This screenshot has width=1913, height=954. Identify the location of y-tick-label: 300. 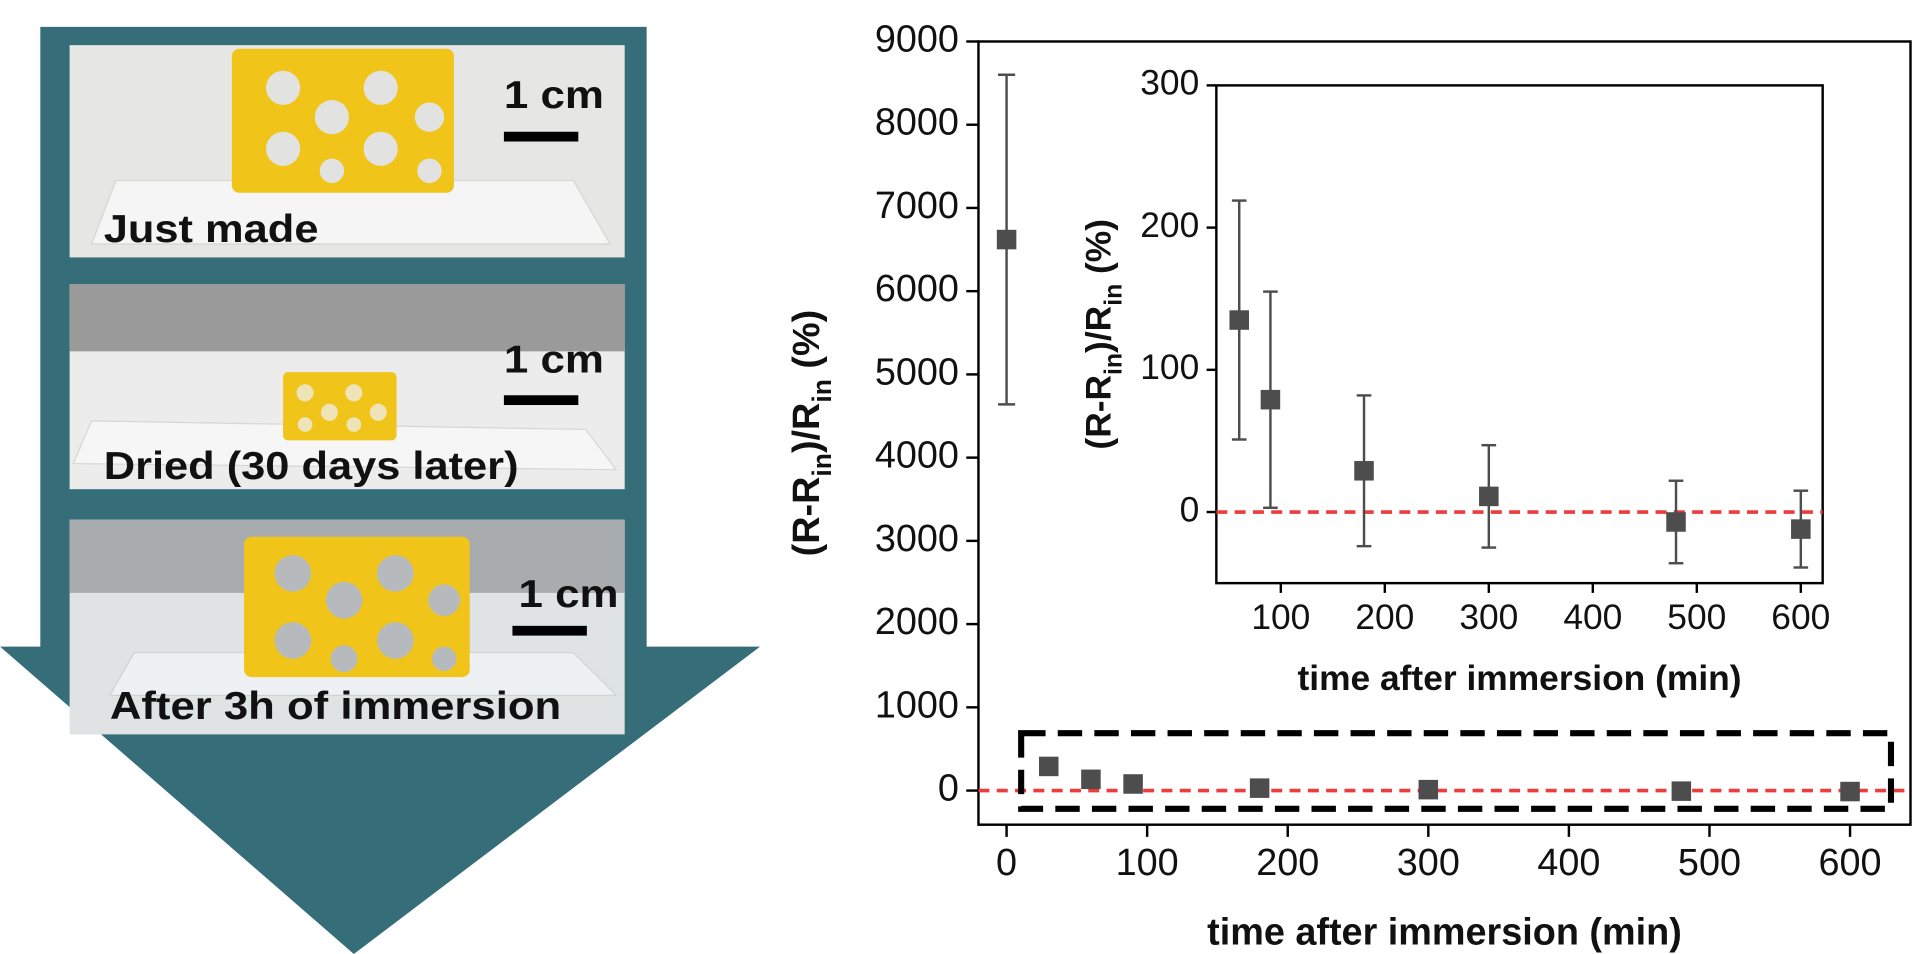
(1169, 83).